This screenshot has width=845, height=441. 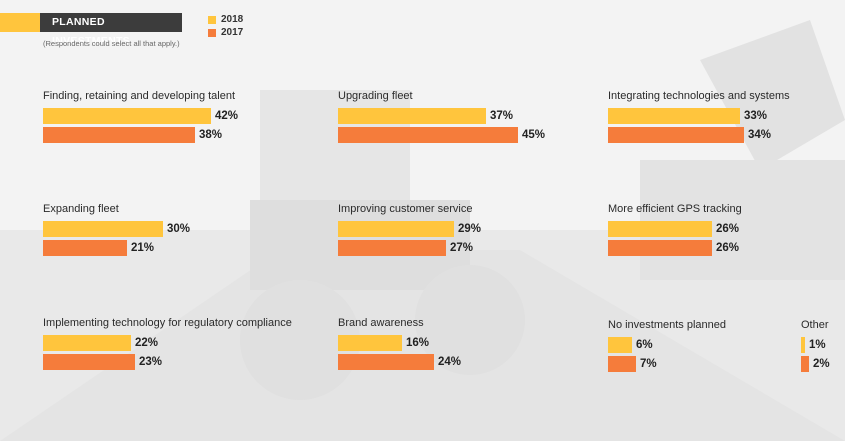 I want to click on category-label: Expanding fleet, so click(x=81, y=209).